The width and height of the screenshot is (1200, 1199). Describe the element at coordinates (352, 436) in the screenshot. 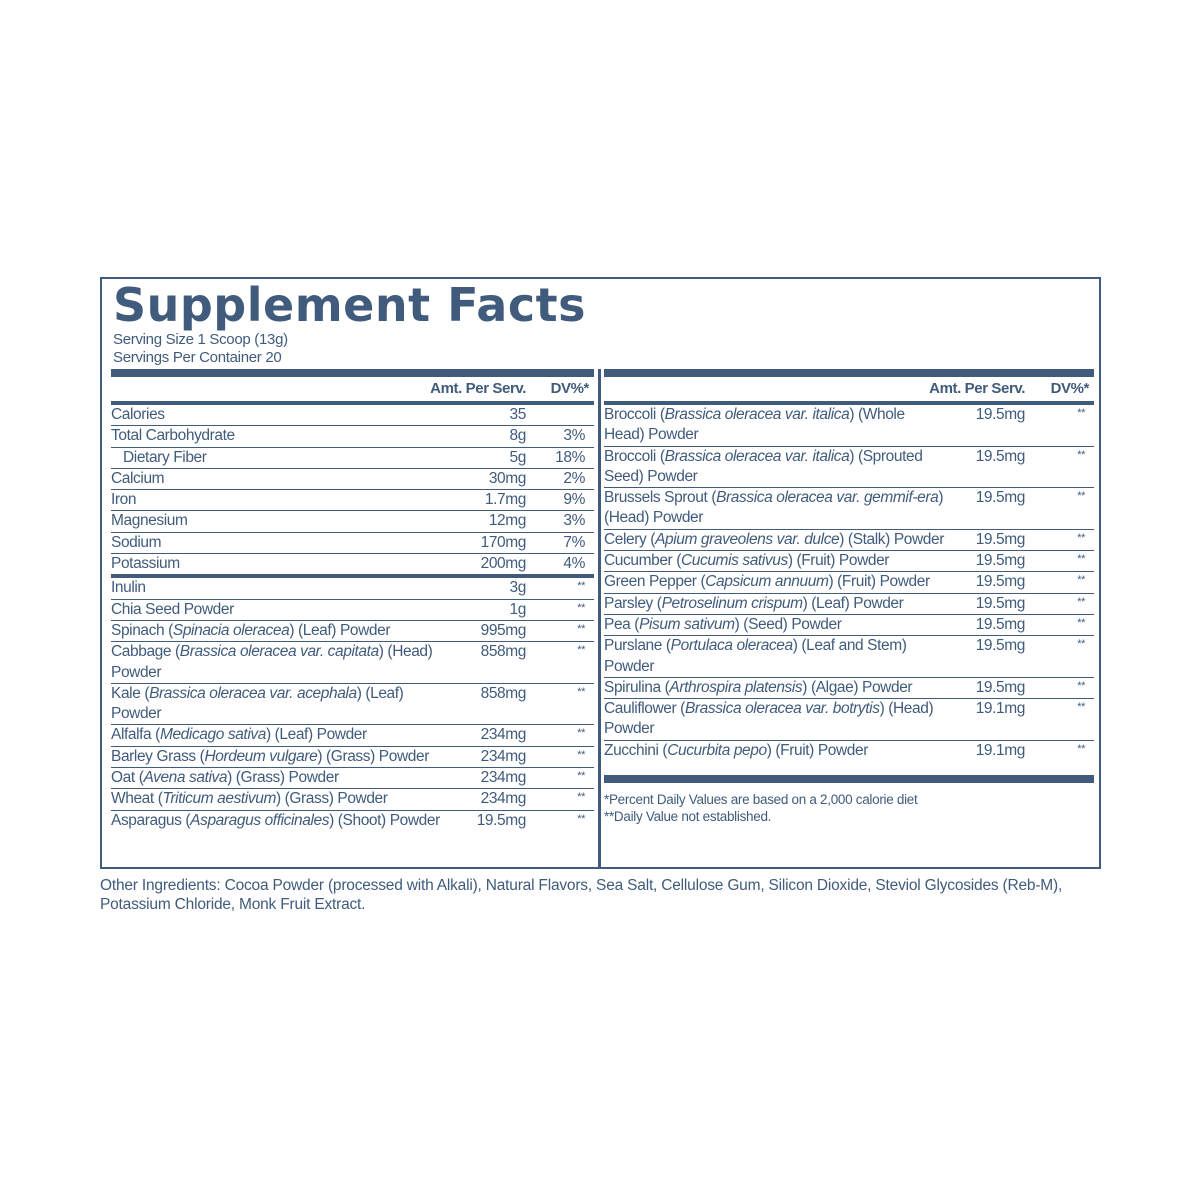

I see `table-row: Total Carbohydrate 8g 3%` at that location.